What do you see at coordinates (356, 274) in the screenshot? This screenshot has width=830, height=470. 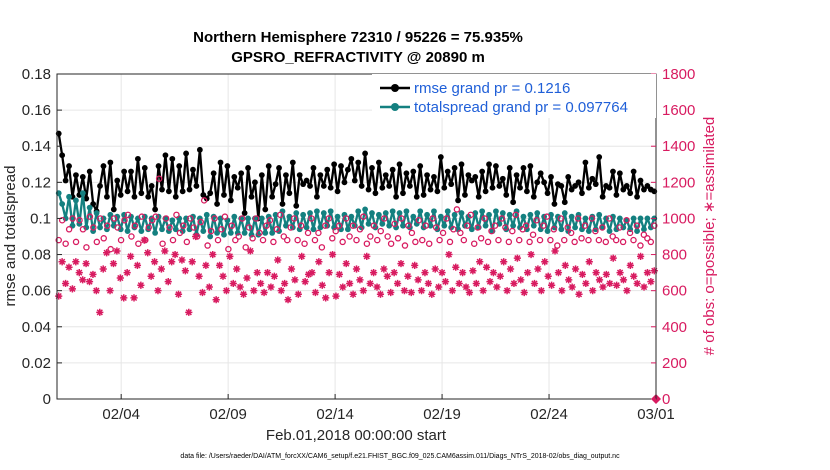 I see `series-asterisk` at bounding box center [356, 274].